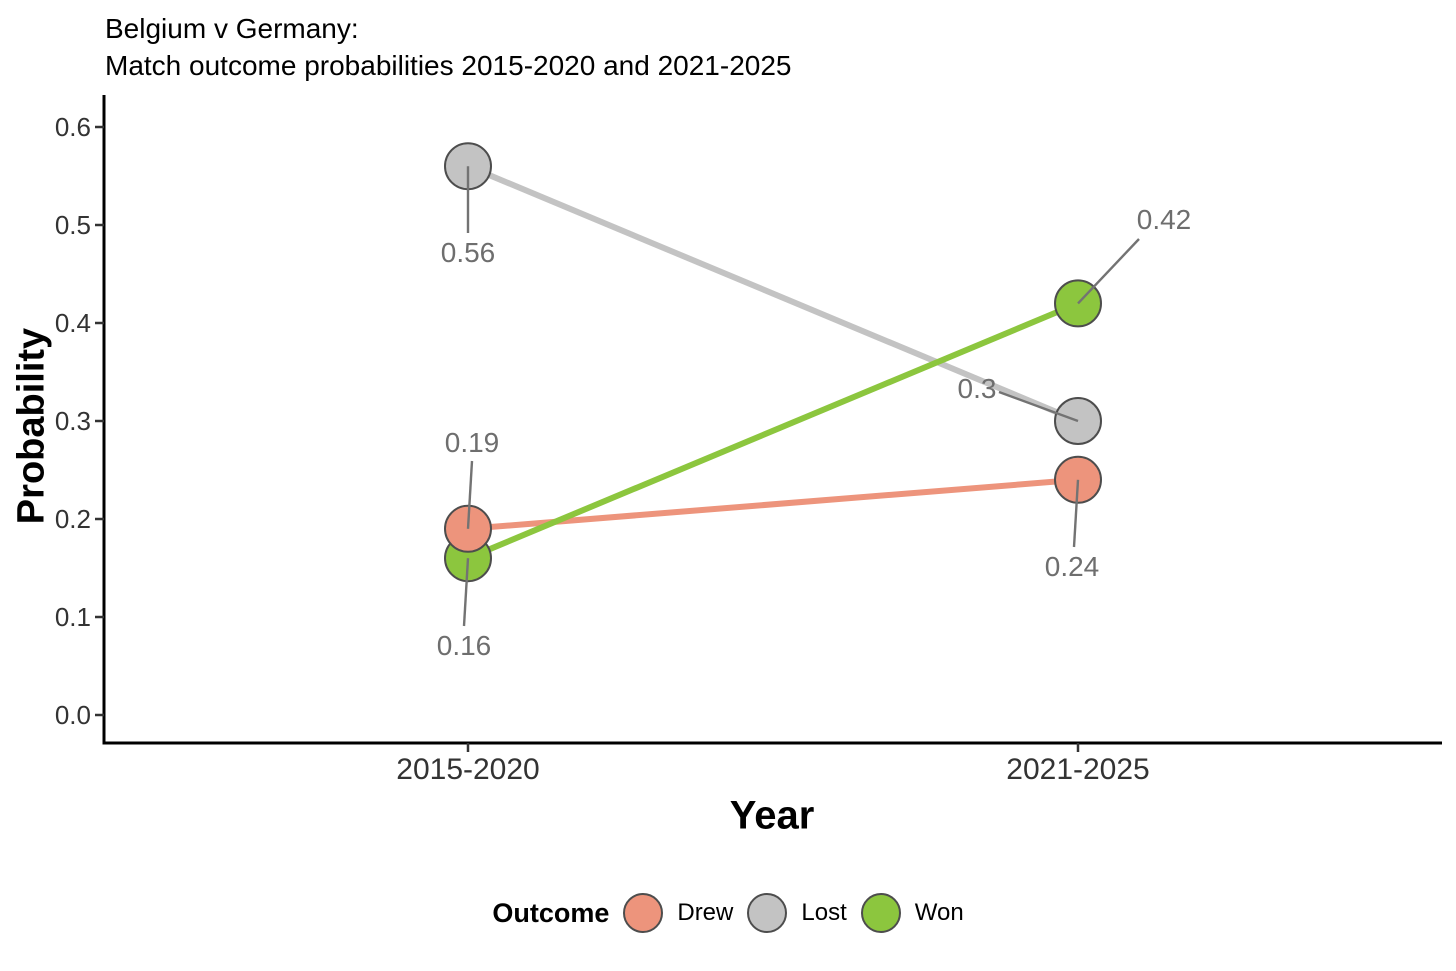 This screenshot has height=971, width=1456. What do you see at coordinates (912, 913) in the screenshot?
I see `legend-item-won: Won` at bounding box center [912, 913].